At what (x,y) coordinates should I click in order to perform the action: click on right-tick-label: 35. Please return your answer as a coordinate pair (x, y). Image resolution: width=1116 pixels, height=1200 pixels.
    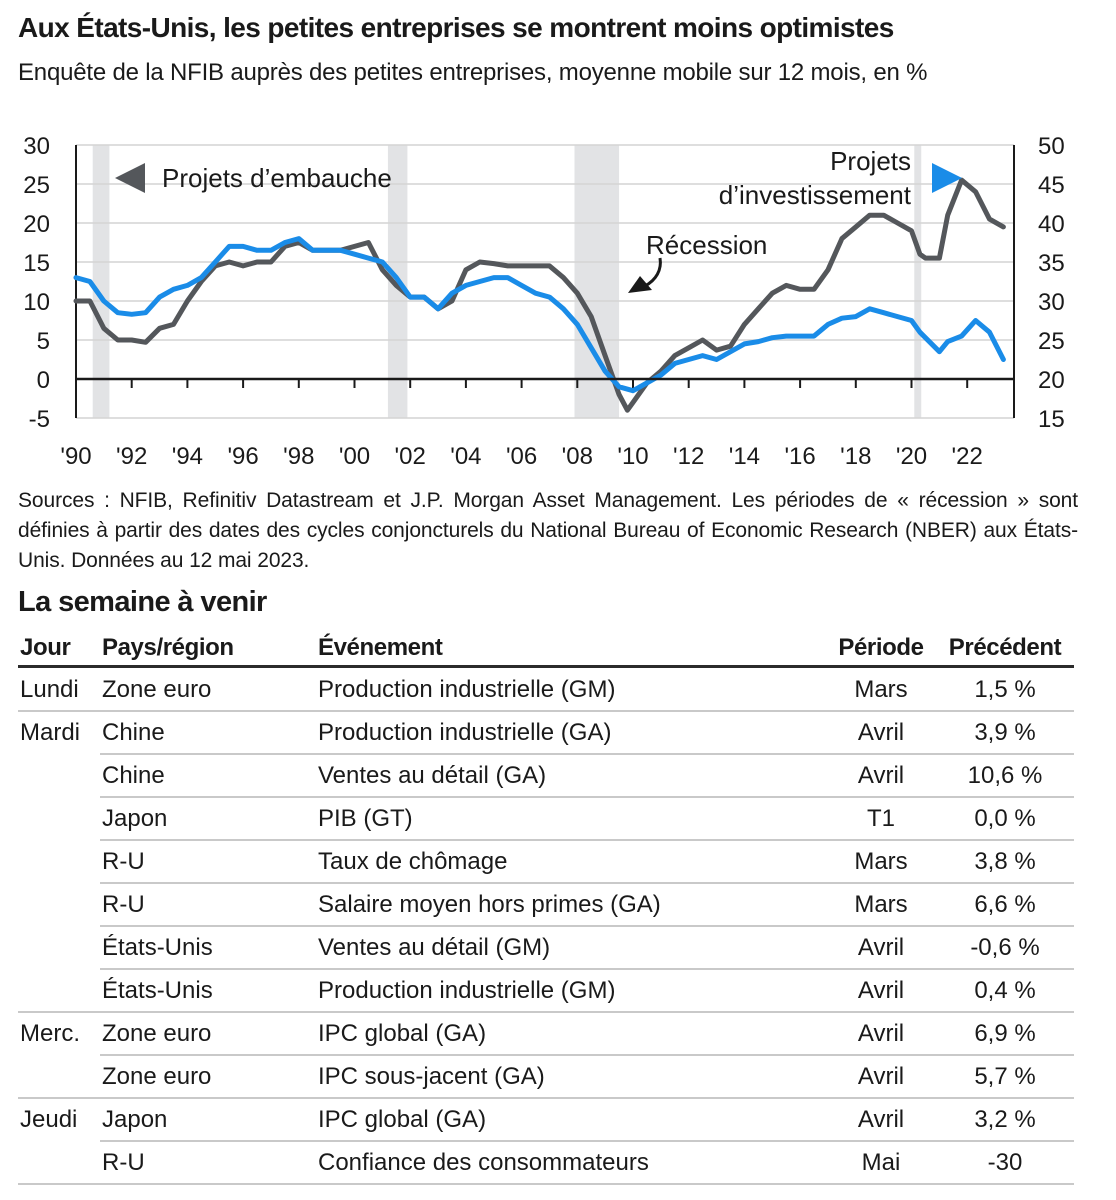
    Looking at the image, I should click on (1051, 263).